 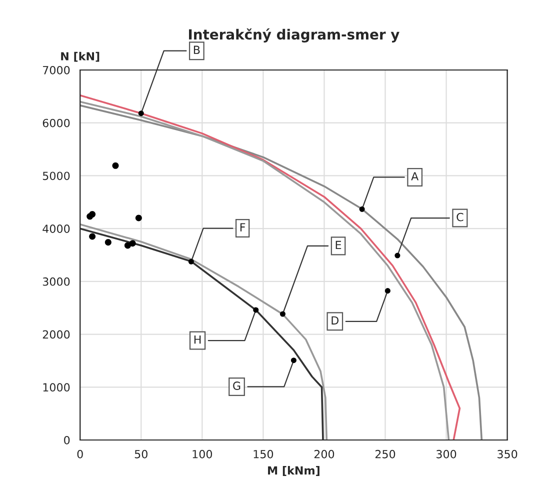 What do you see at coordinates (67, 440) in the screenshot?
I see `y-tick-label: 0` at bounding box center [67, 440].